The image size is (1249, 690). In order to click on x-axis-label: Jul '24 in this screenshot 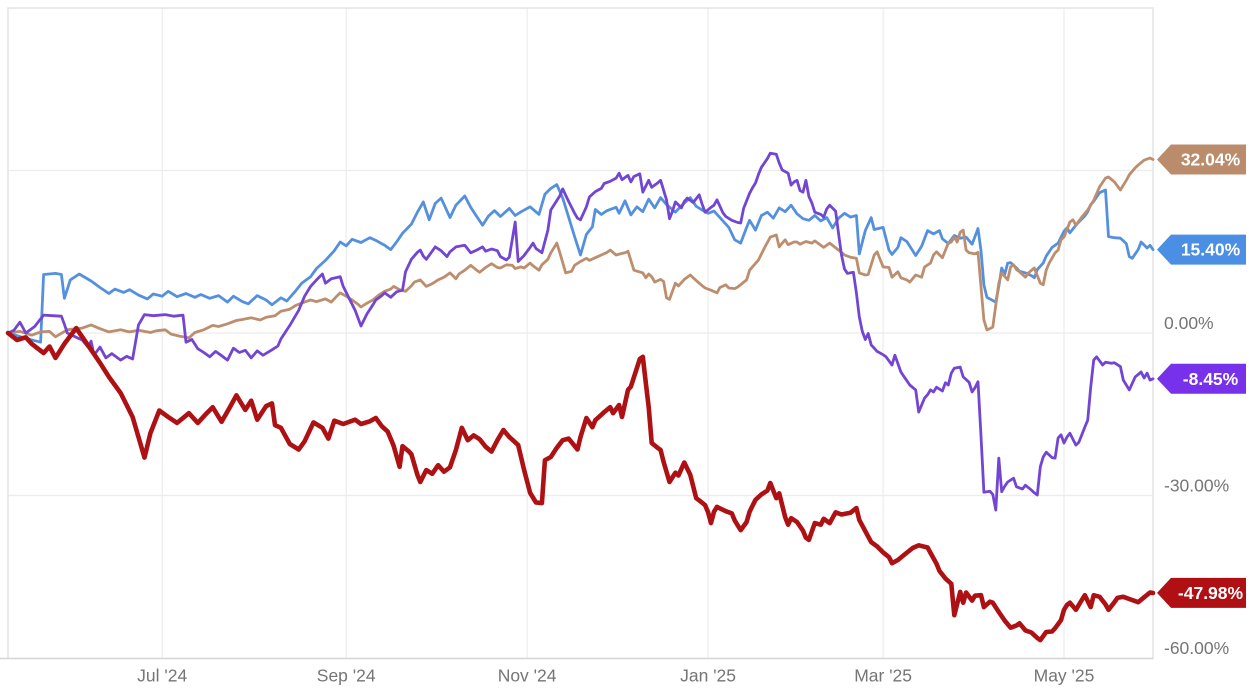, I will do `click(162, 676)`.